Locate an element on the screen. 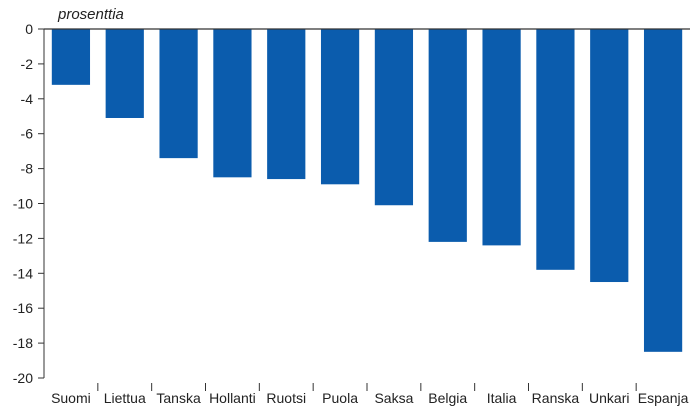  y-tick-label: -12 is located at coordinates (23, 238).